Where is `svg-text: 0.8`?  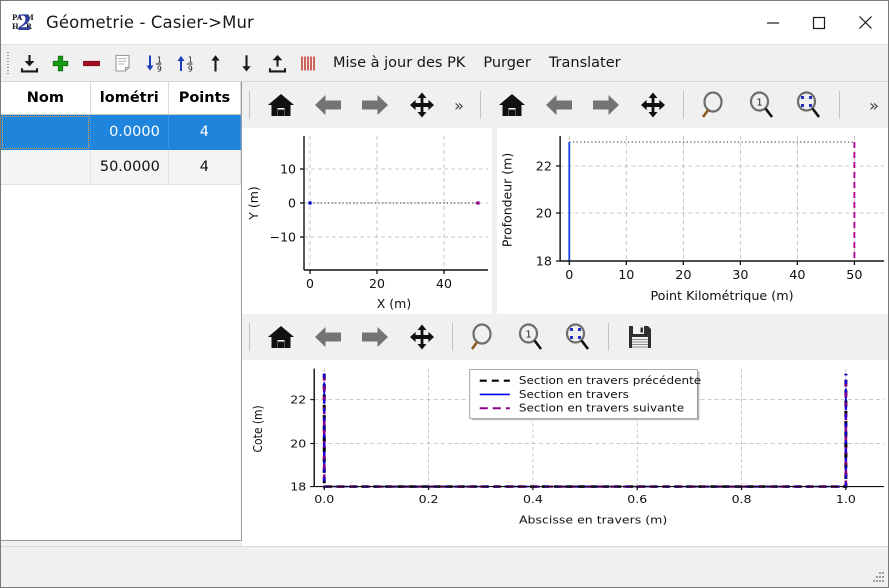
svg-text: 0.8 is located at coordinates (742, 499).